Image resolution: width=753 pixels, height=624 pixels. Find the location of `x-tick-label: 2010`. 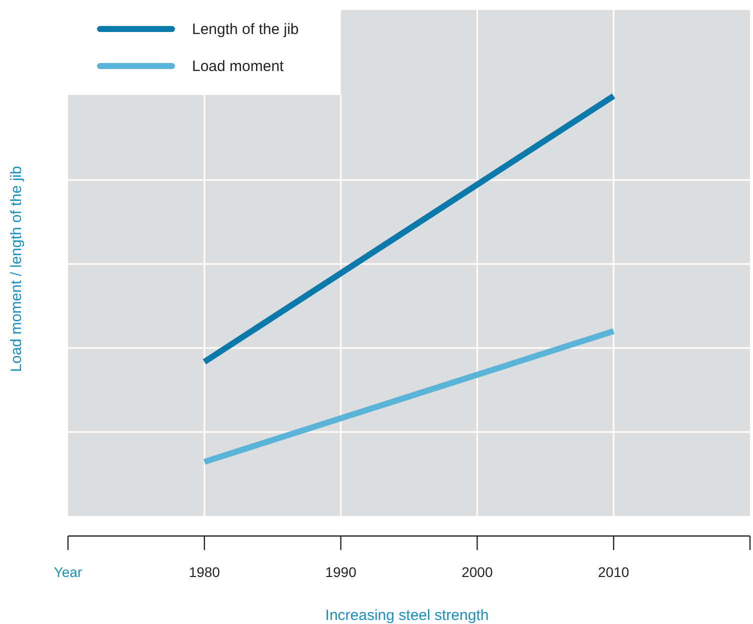

x-tick-label: 2010 is located at coordinates (614, 572).